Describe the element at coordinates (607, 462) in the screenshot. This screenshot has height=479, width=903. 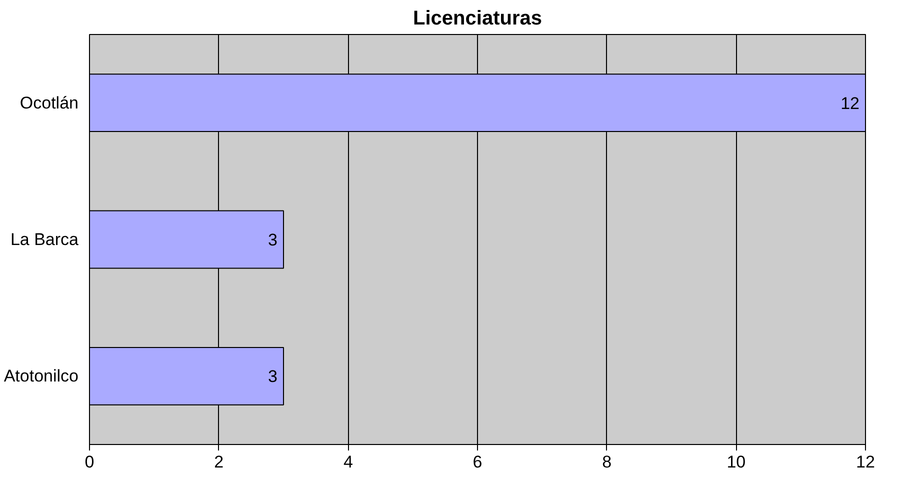
I see `x-tick-label: 8` at that location.